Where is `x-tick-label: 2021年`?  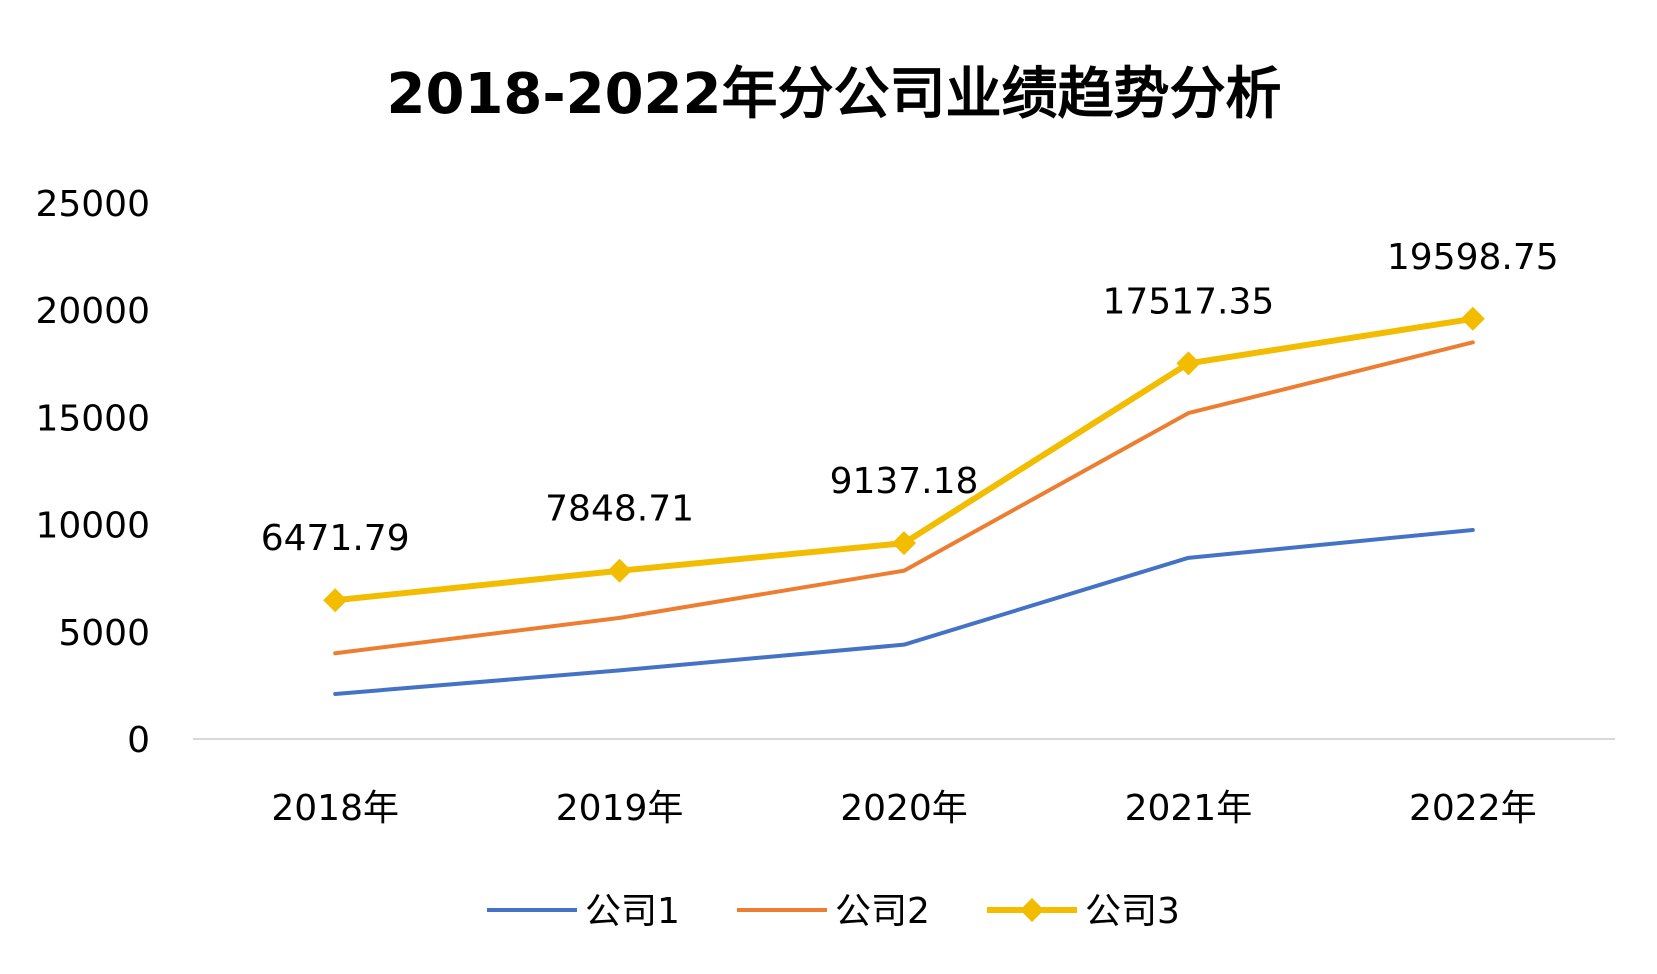 x-tick-label: 2021年 is located at coordinates (1189, 808).